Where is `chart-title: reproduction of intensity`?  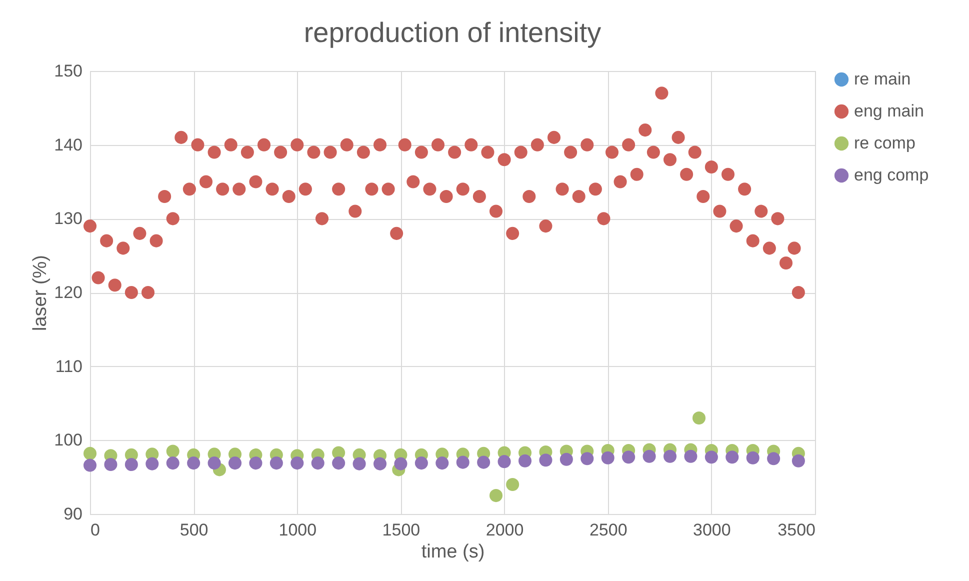
chart-title: reproduction of intensity is located at coordinates (453, 32).